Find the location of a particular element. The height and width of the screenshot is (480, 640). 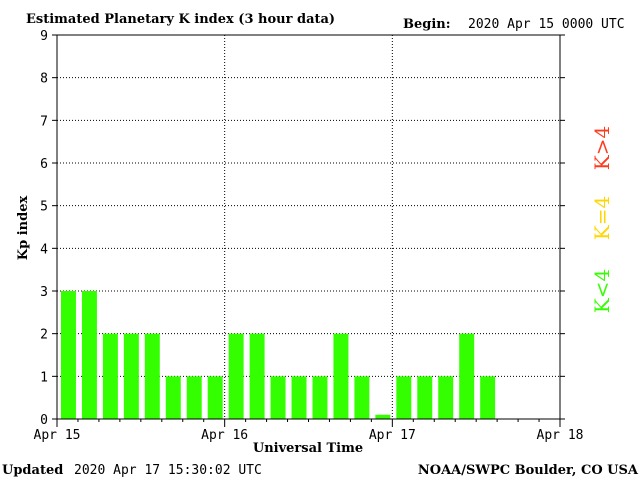

source-credit: NOAA/SWPC Boulder, CO USA is located at coordinates (528, 470).